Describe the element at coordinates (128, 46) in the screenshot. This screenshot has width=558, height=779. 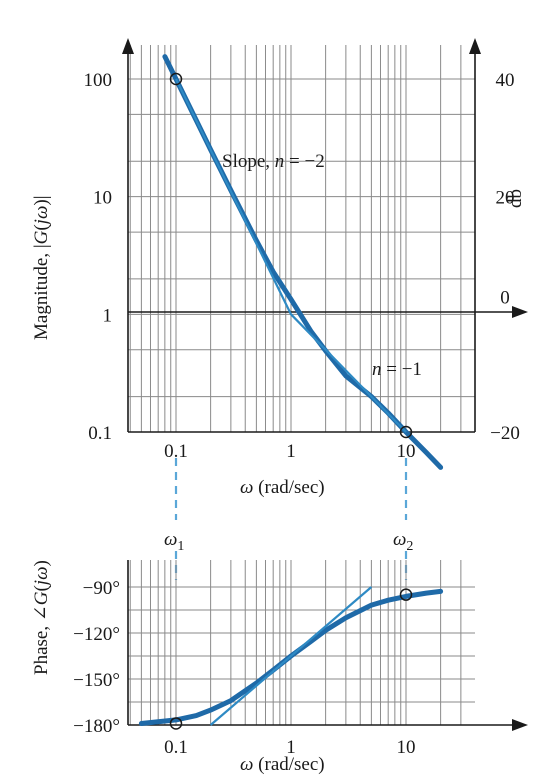
I see `magnitude-left-arrow` at that location.